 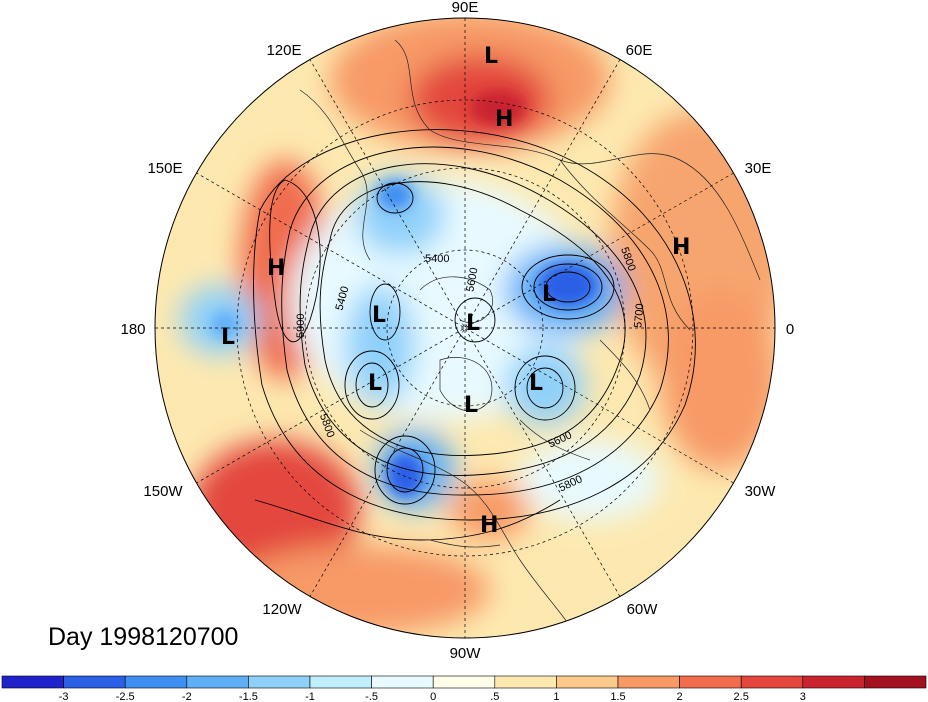 I want to click on colorbar-tick-label: 3, so click(x=803, y=696).